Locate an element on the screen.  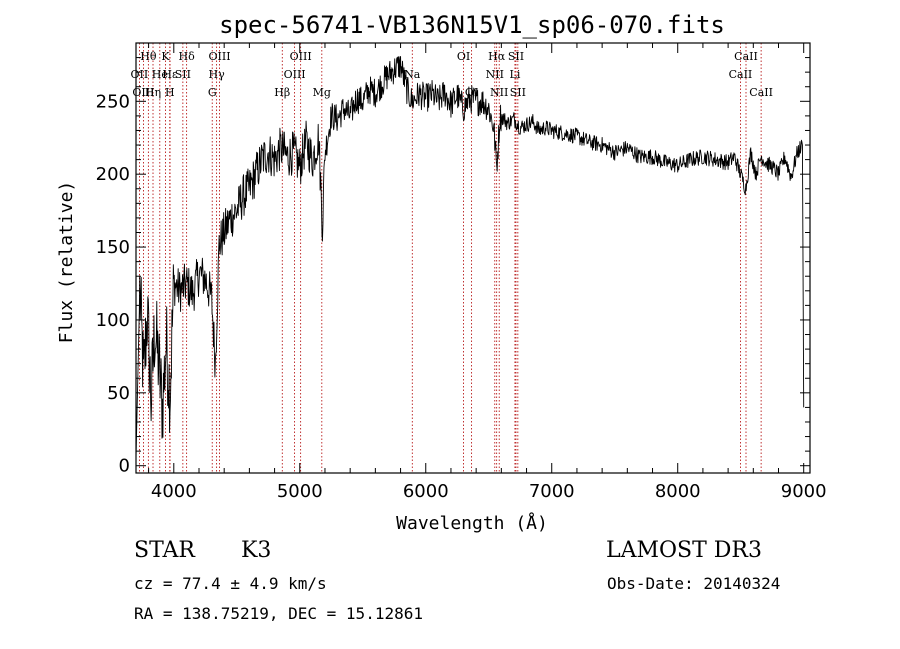
observation-date: Obs-Date: 20140324 is located at coordinates (694, 583).